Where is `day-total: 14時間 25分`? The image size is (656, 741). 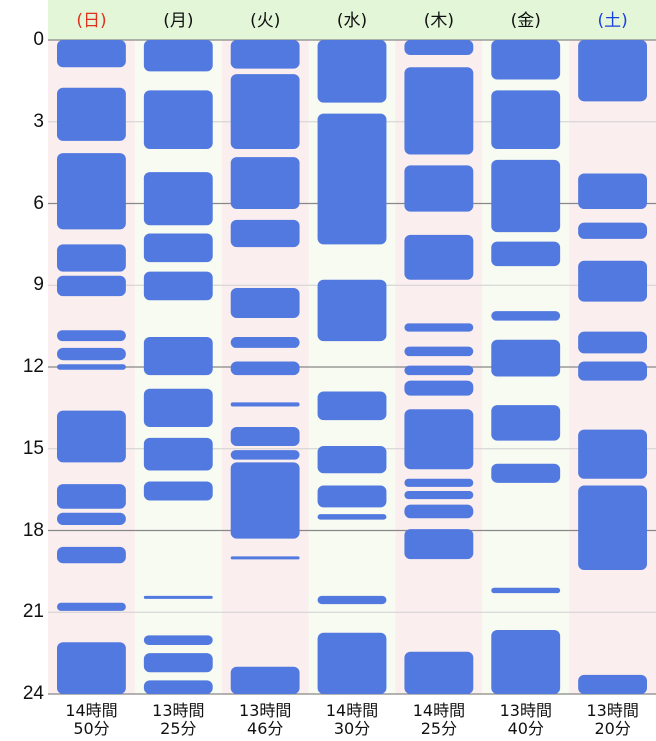
day-total: 14時間 25分 is located at coordinates (438, 720).